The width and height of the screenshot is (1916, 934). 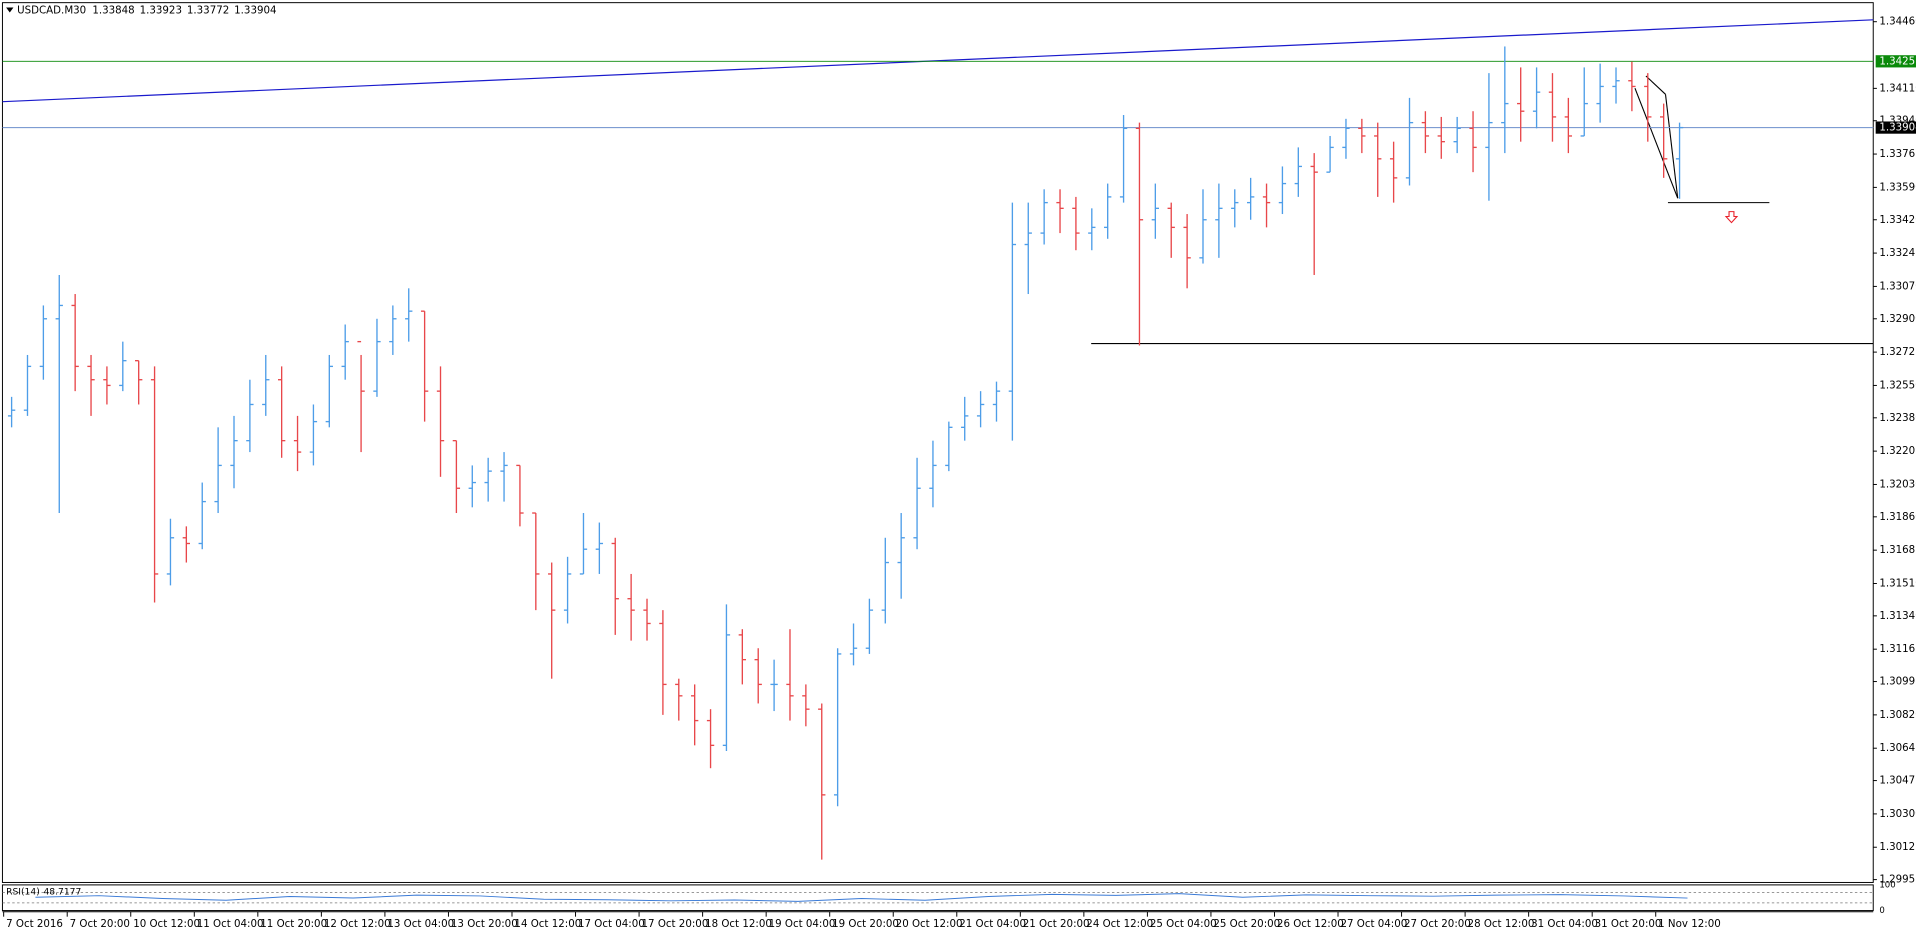 I want to click on y-tick-label: 1.31165, so click(x=1897, y=649).